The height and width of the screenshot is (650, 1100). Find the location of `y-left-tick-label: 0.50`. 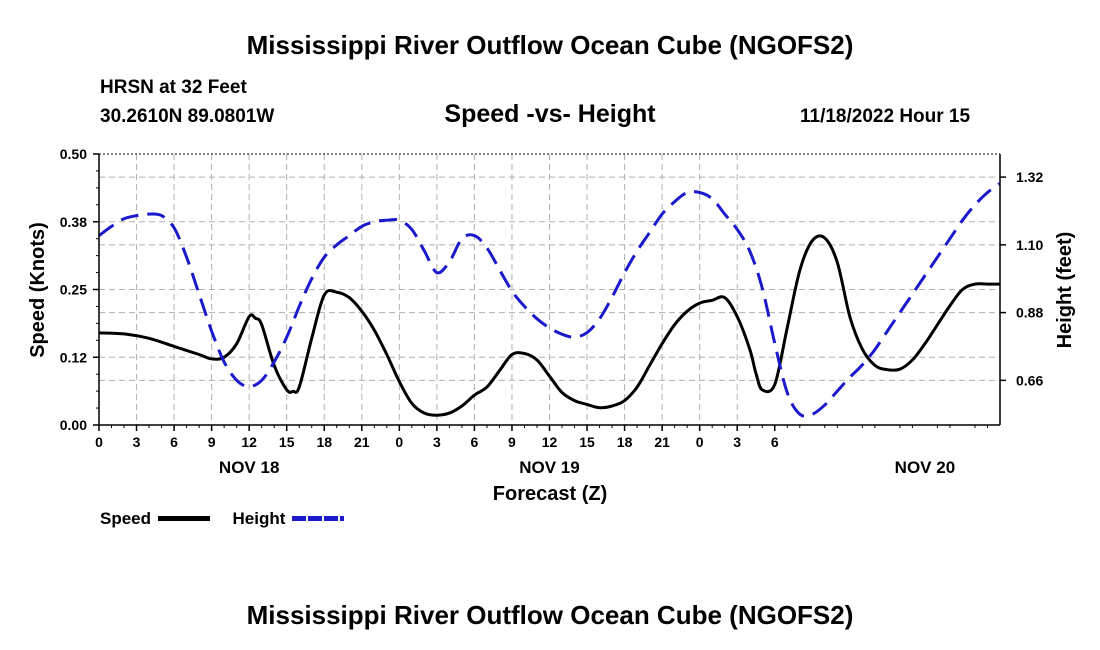

y-left-tick-label: 0.50 is located at coordinates (73, 154).